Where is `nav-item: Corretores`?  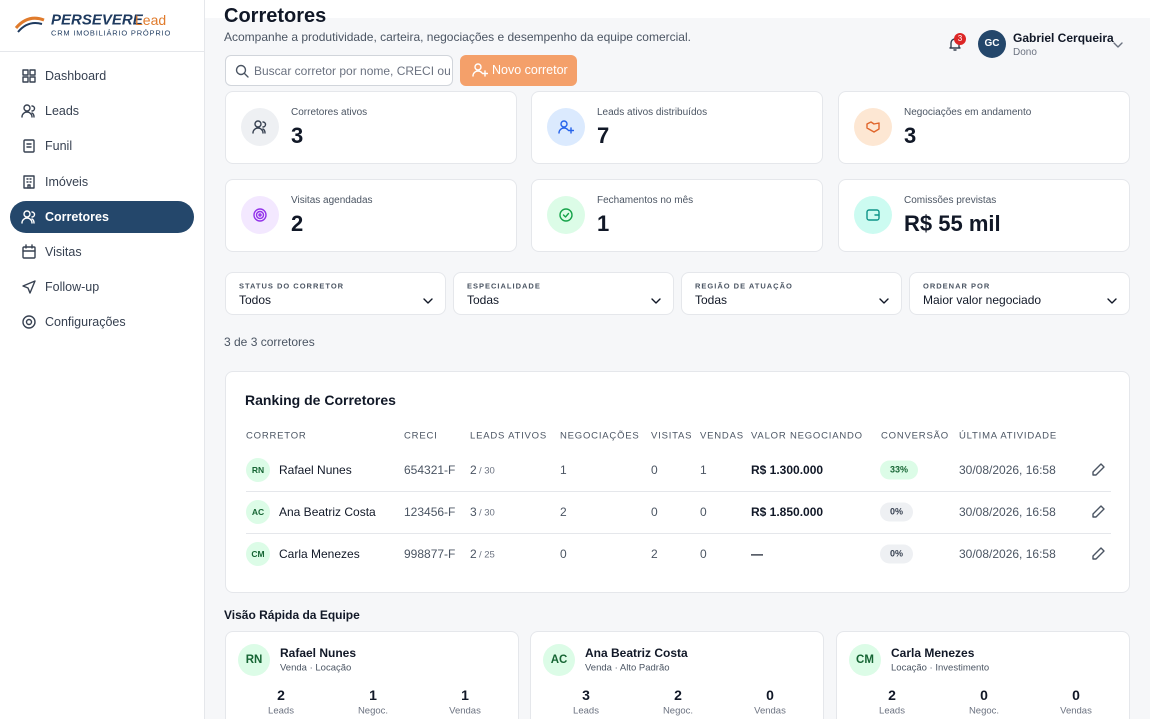 nav-item: Corretores is located at coordinates (102, 216).